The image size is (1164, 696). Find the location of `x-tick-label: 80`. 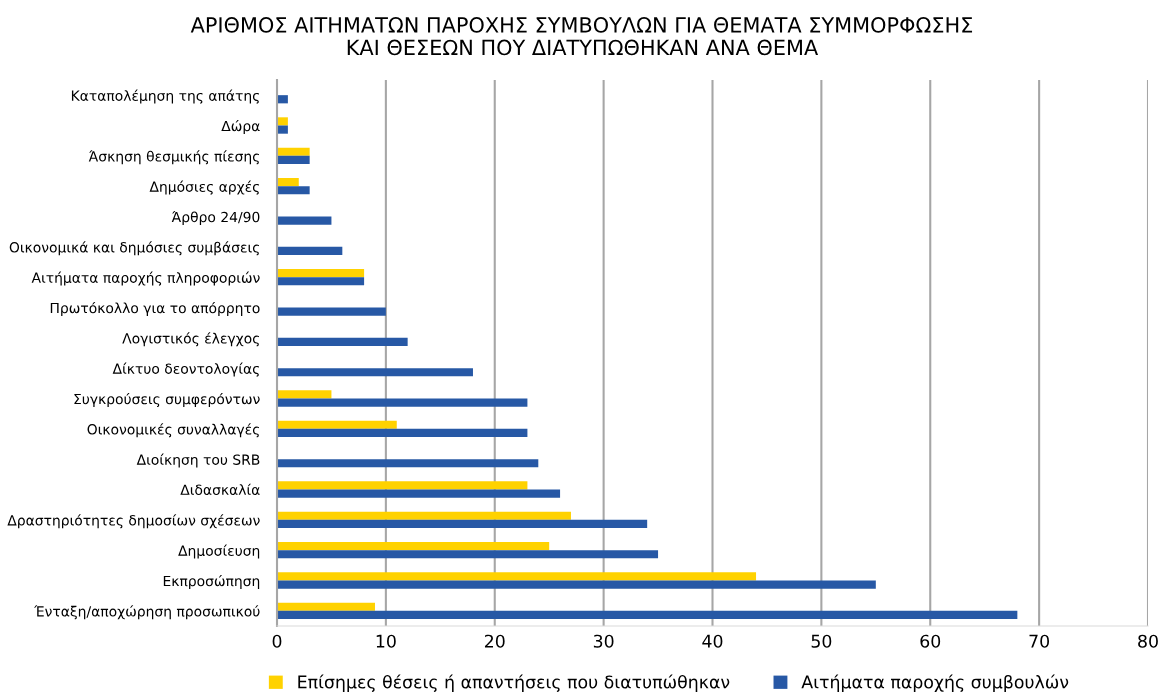

x-tick-label: 80 is located at coordinates (1148, 641).